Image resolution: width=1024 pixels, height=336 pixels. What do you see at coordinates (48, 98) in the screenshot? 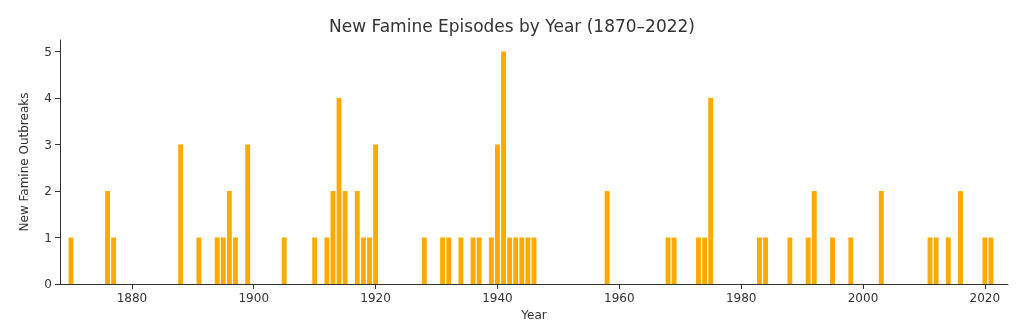
I see `y-tick-label: 4` at bounding box center [48, 98].